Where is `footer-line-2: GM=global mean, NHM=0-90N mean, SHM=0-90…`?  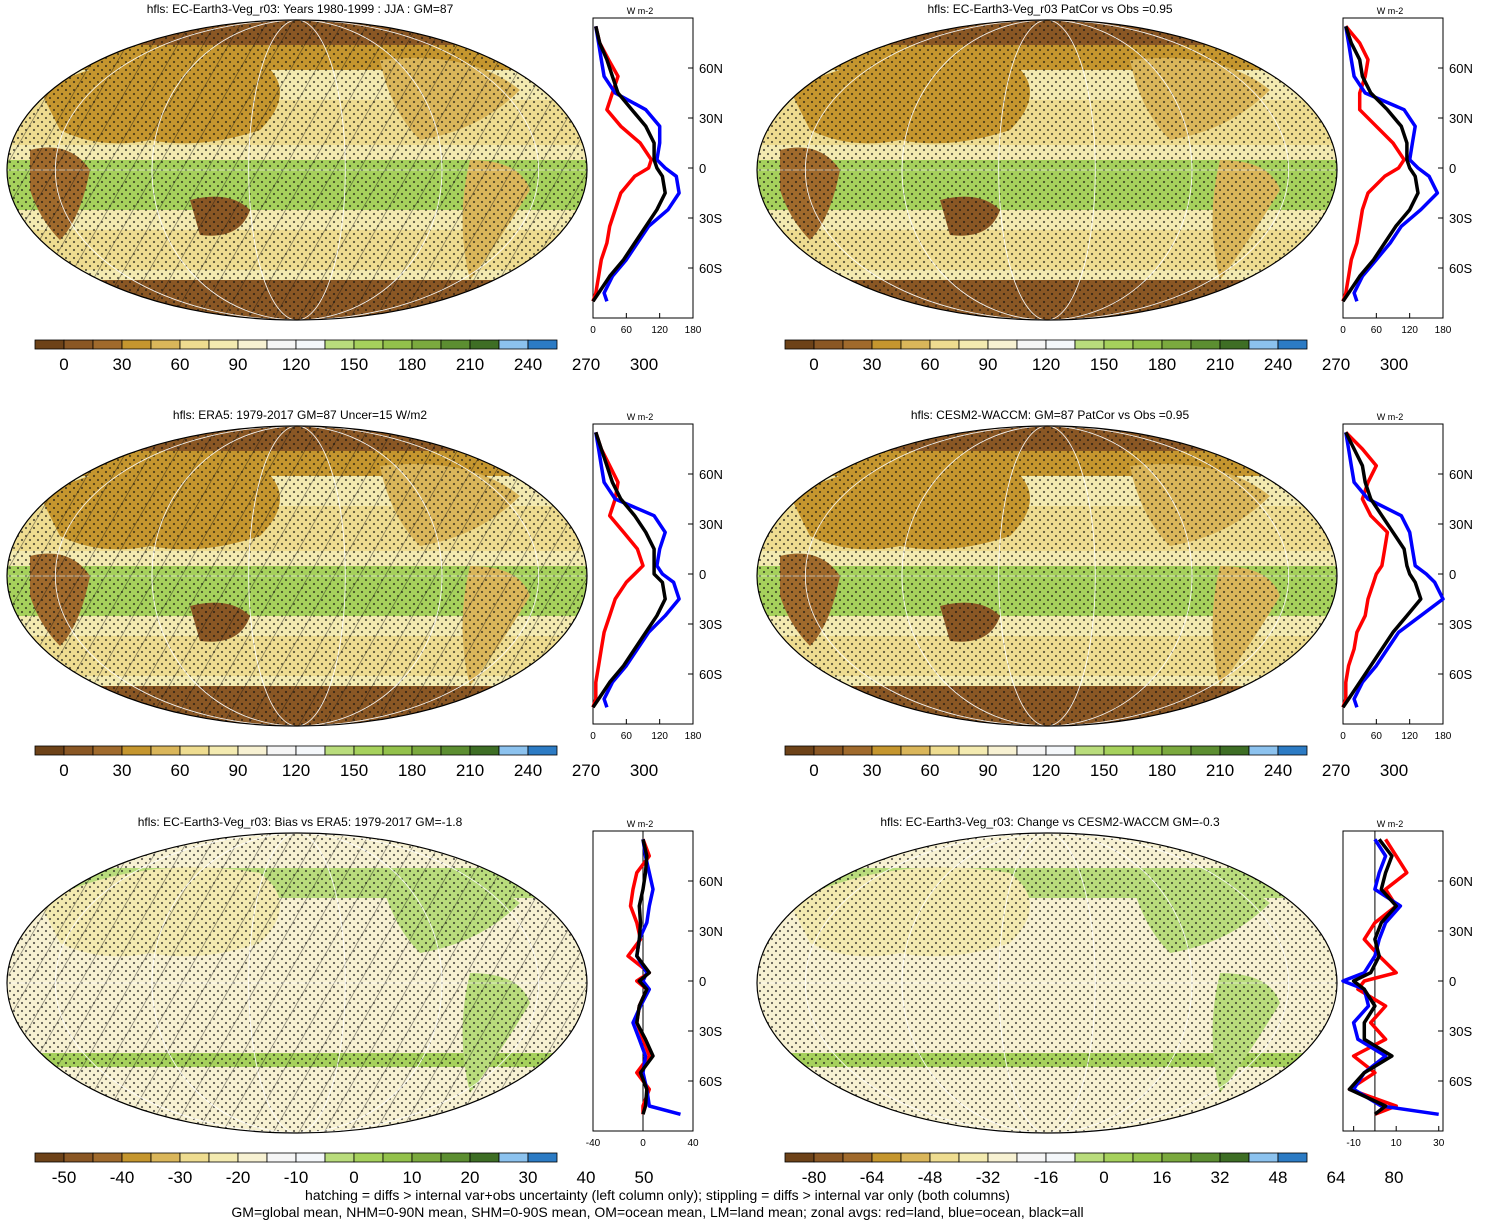 footer-line-2: GM=global mean, NHM=0-90N mean, SHM=0-90… is located at coordinates (657, 1212).